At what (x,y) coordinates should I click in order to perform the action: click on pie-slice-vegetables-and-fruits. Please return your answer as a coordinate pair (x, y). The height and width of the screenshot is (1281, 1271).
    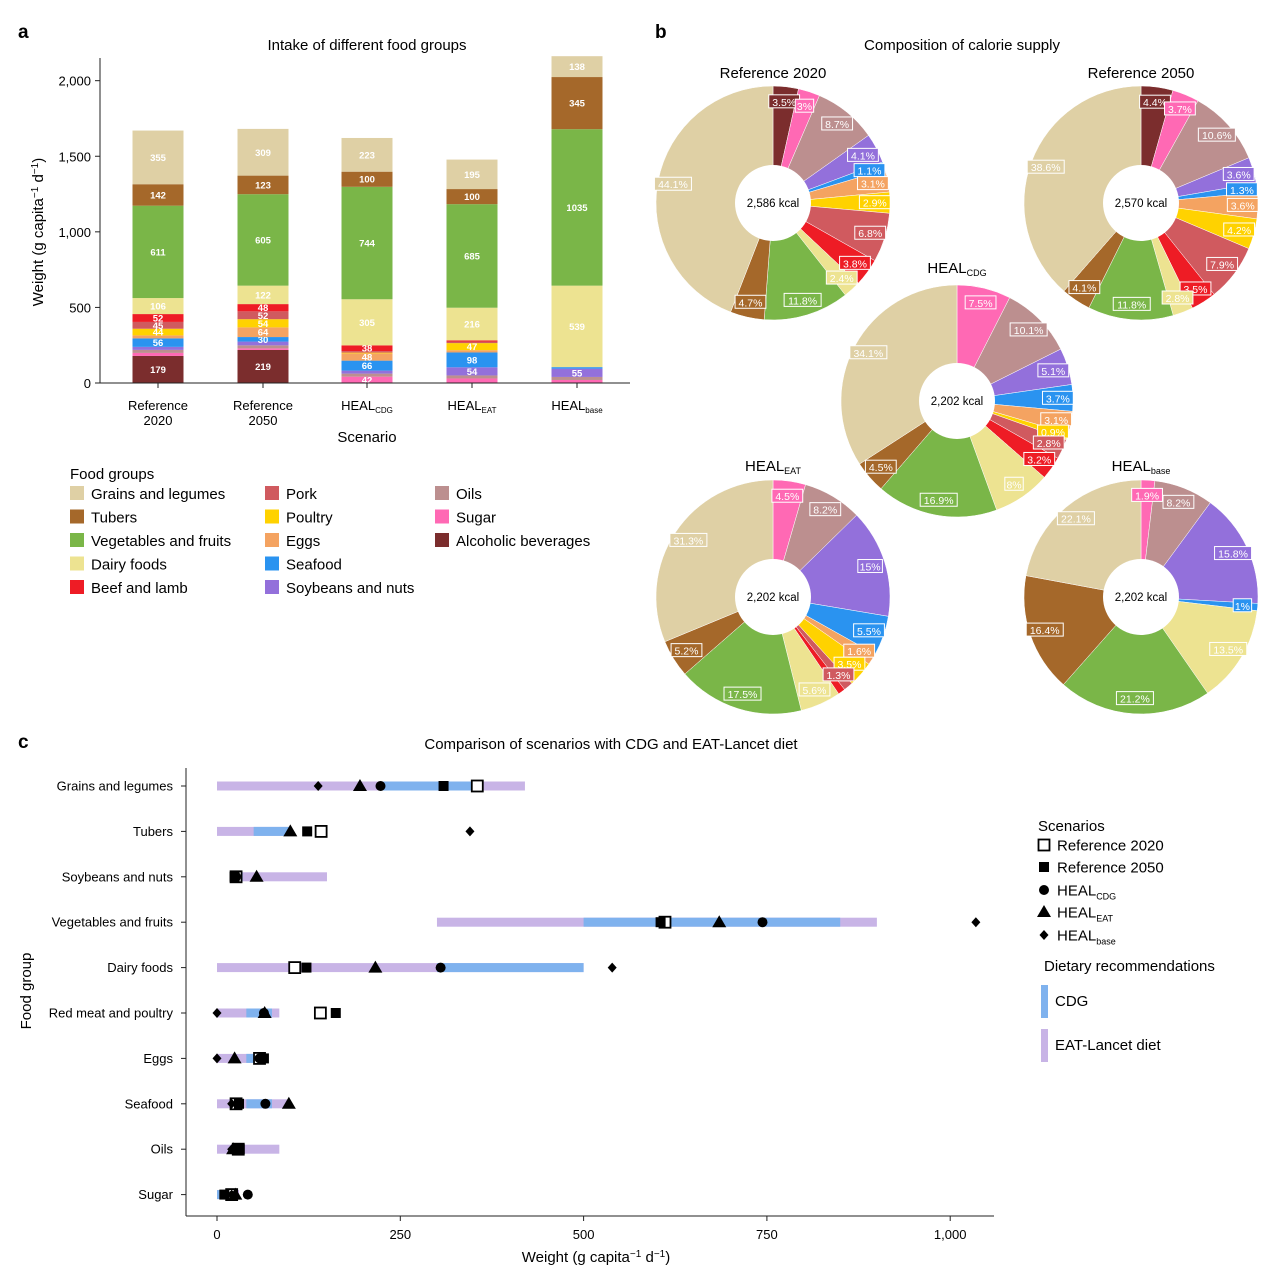
    Looking at the image, I should click on (938, 459).